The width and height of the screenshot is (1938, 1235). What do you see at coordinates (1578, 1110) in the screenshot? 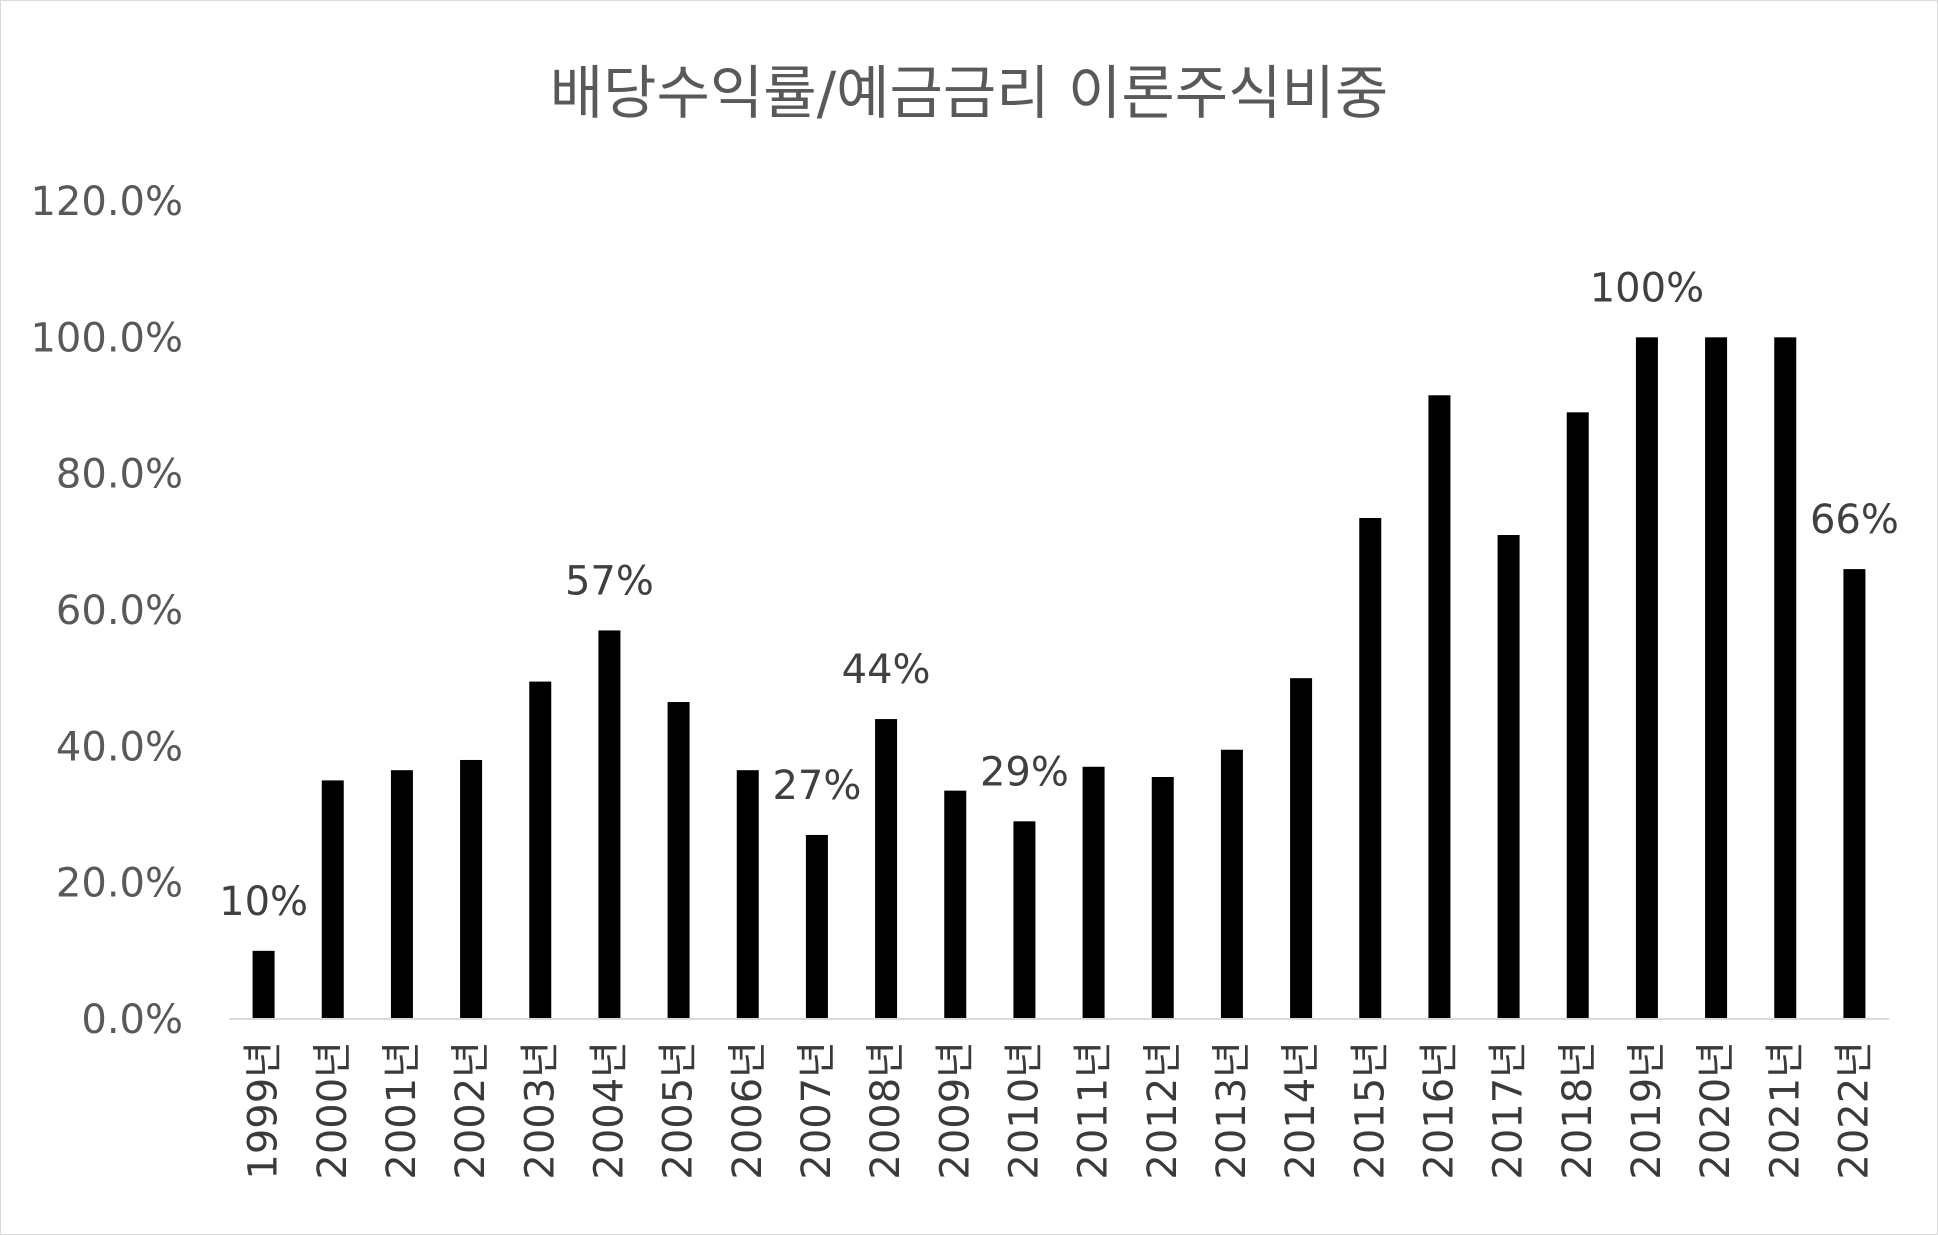
I see `x-tick-label: 2018년` at bounding box center [1578, 1110].